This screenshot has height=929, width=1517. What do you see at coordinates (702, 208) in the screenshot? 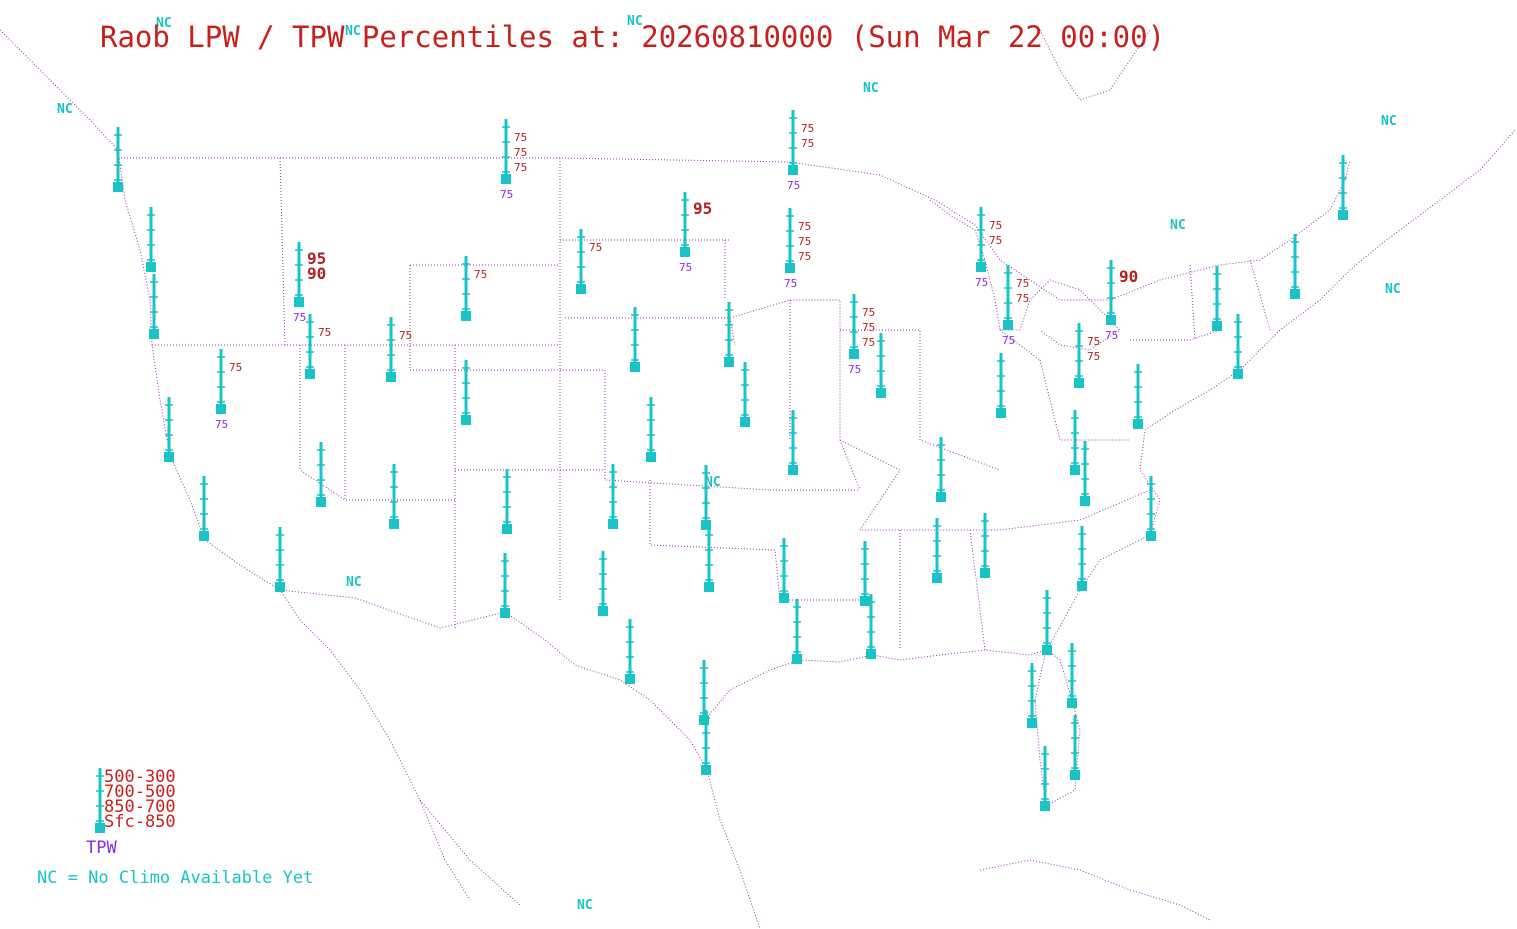
I see `layer-percentile: 95` at bounding box center [702, 208].